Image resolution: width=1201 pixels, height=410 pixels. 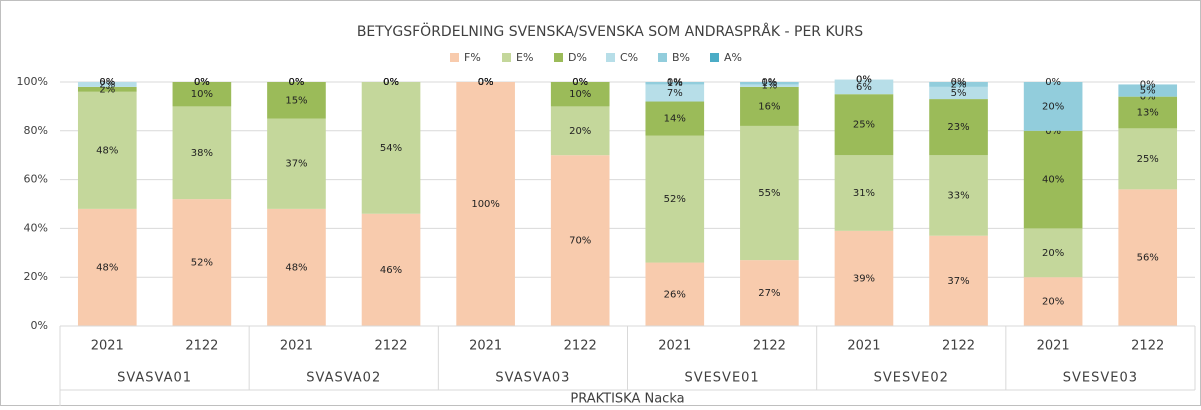 I want to click on group-label: SVESVE03, so click(x=1100, y=378).